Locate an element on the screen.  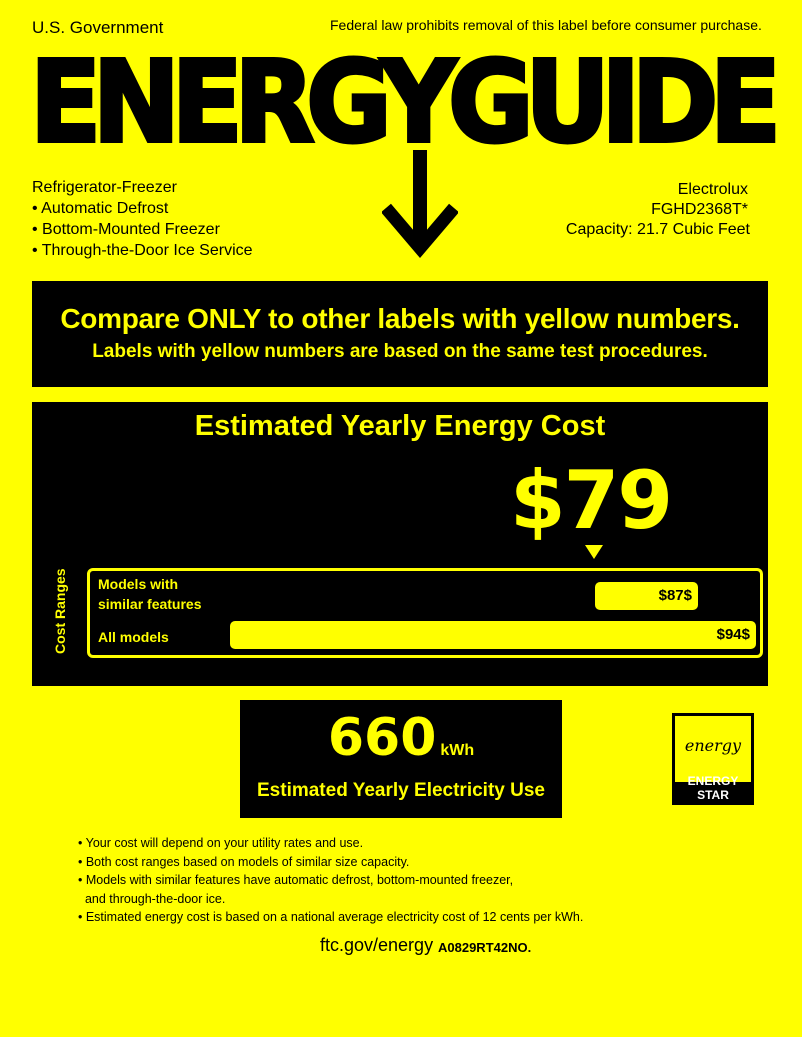
energy-star-logo: energy ENERGY STAR is located at coordinates (713, 759).